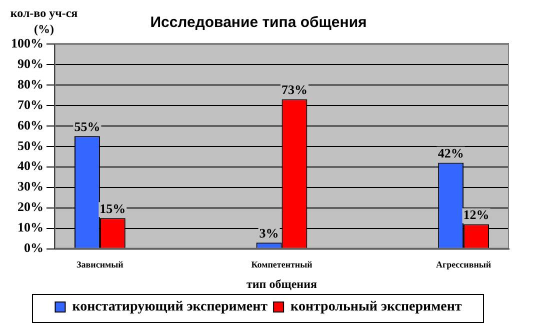 This screenshot has height=324, width=557. Describe the element at coordinates (258, 23) in the screenshot. I see `chart-title: Исследование типа общения` at that location.